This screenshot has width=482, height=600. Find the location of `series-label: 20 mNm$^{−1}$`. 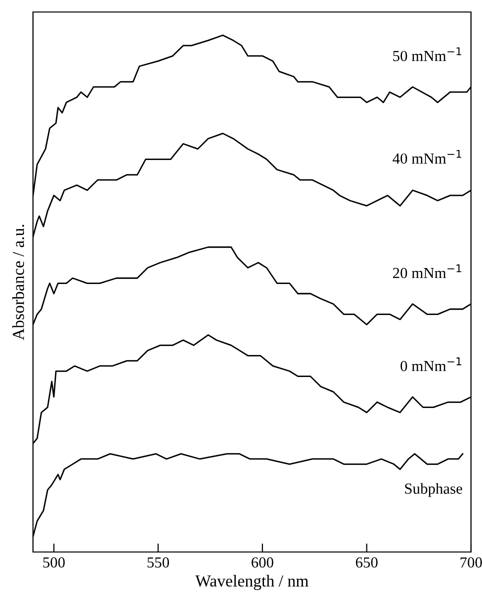

series-label: 20 mNm$^{−1}$ is located at coordinates (427, 271).